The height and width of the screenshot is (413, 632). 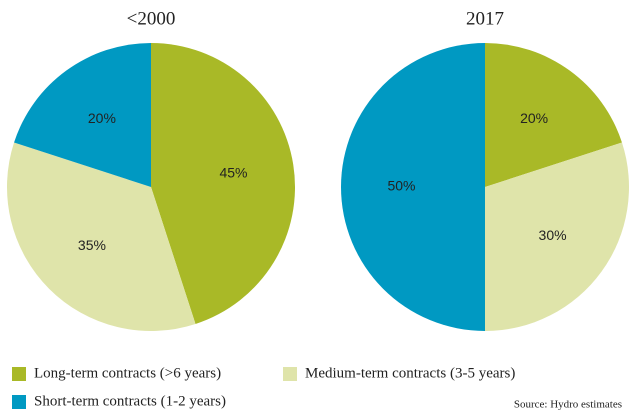 I want to click on legend-label: Short-term contracts (1-2 years), so click(x=130, y=401).